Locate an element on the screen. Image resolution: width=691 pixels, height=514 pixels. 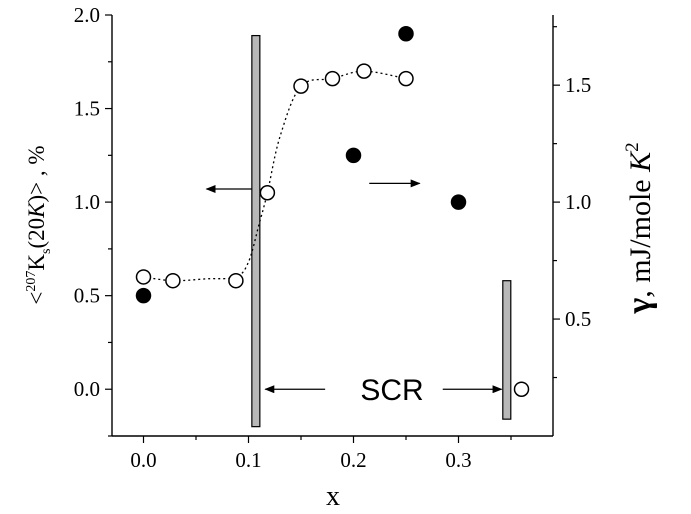
left-tick-label: 1.5 is located at coordinates (87, 109).